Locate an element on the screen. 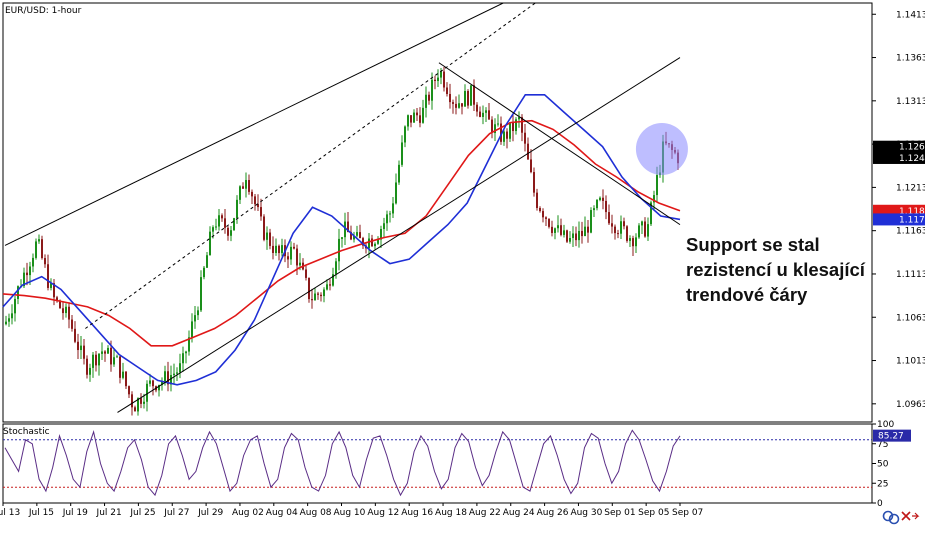 This screenshot has height=540, width=925. stochastic-panel is located at coordinates (437, 463).